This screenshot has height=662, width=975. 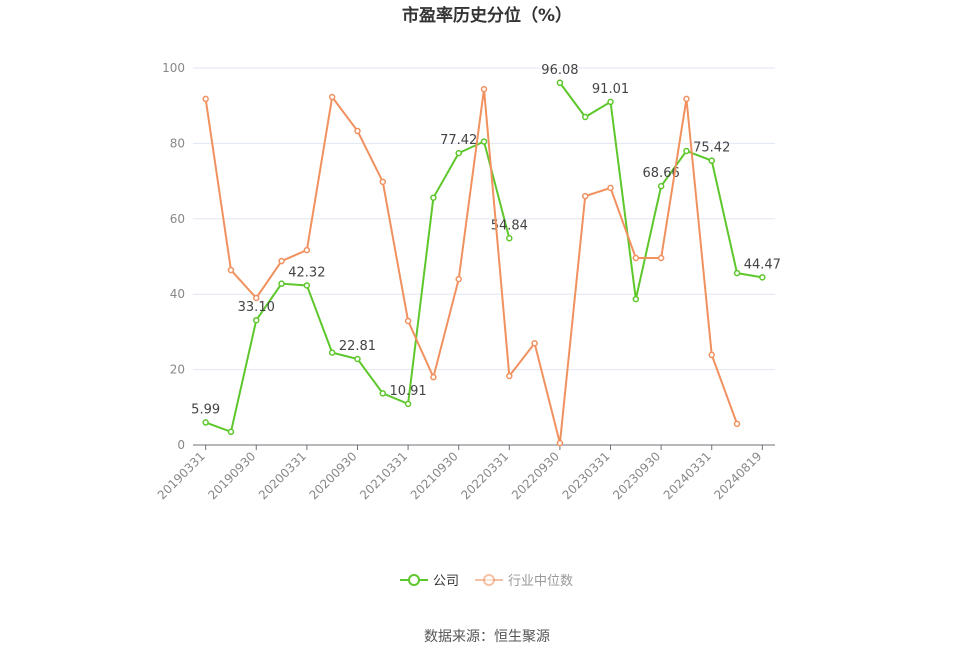 What do you see at coordinates (535, 475) in the screenshot?
I see `x-tick-label: 20220930` at bounding box center [535, 475].